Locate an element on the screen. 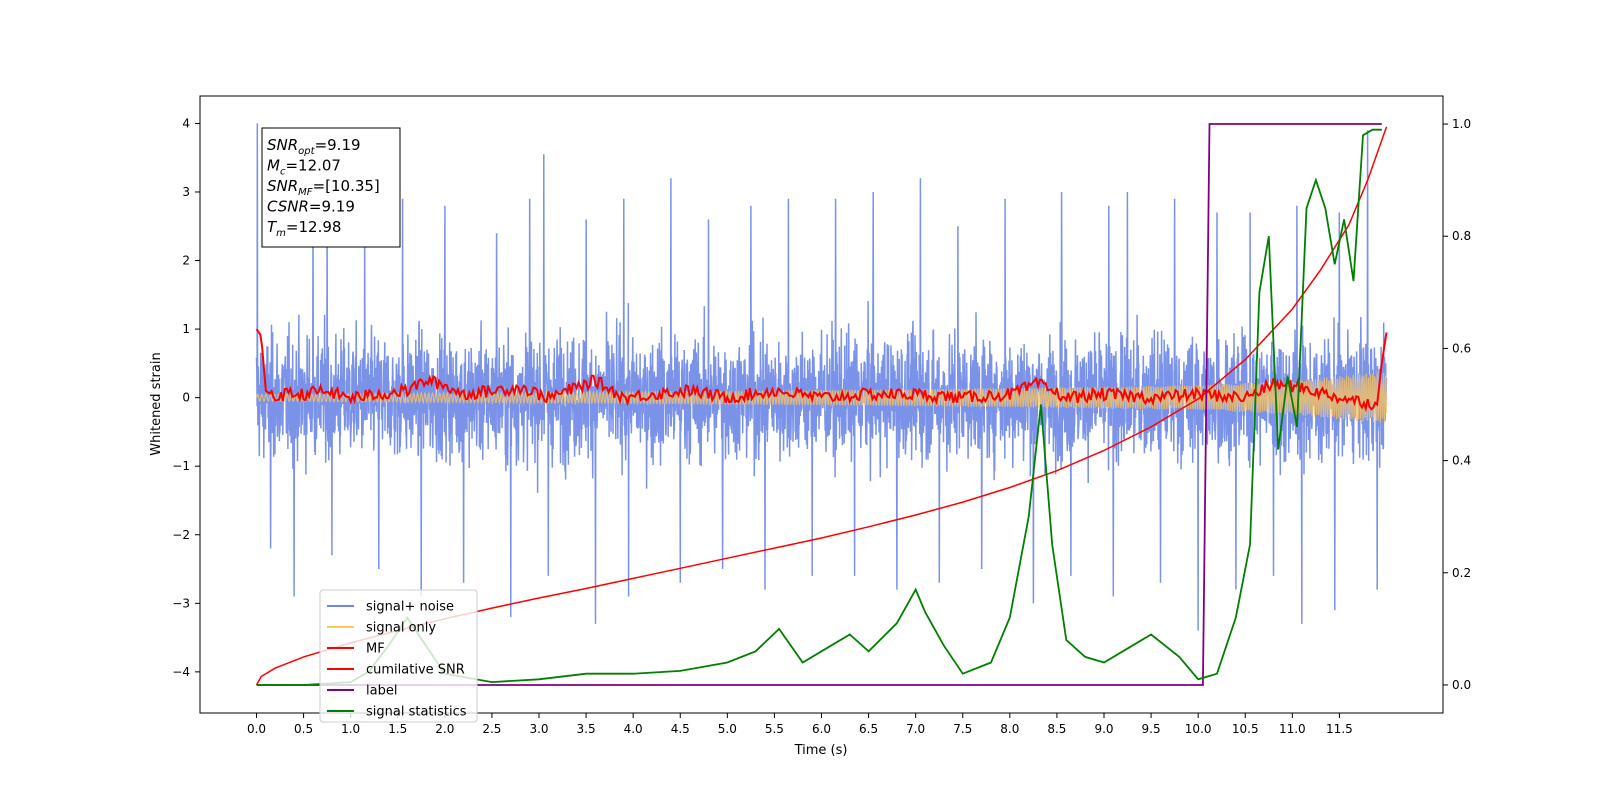 The height and width of the screenshot is (800, 1600). y2-tick-label: 0.4 is located at coordinates (1461, 461).